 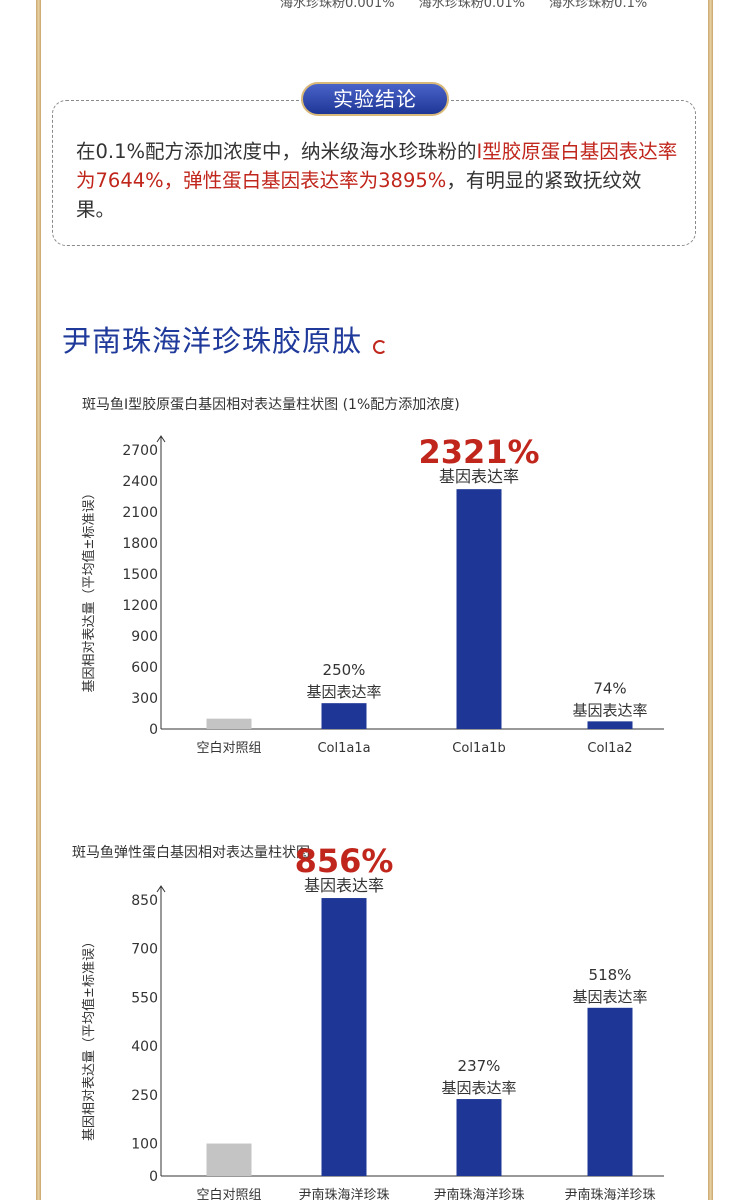 I want to click on chart2-tick-label: 0, so click(x=153, y=1177).